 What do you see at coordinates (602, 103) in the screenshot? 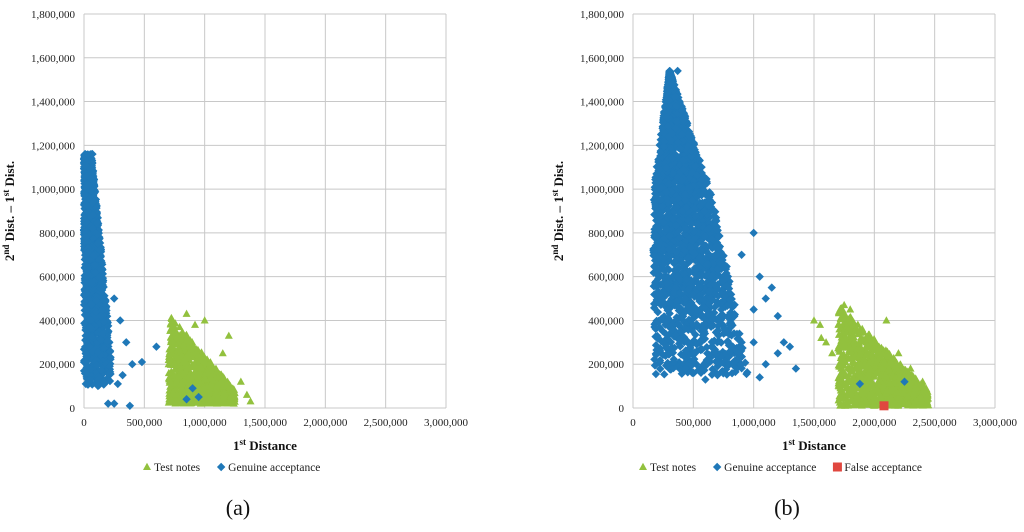
I see `y-tick-label: 1,400,000` at bounding box center [602, 103].